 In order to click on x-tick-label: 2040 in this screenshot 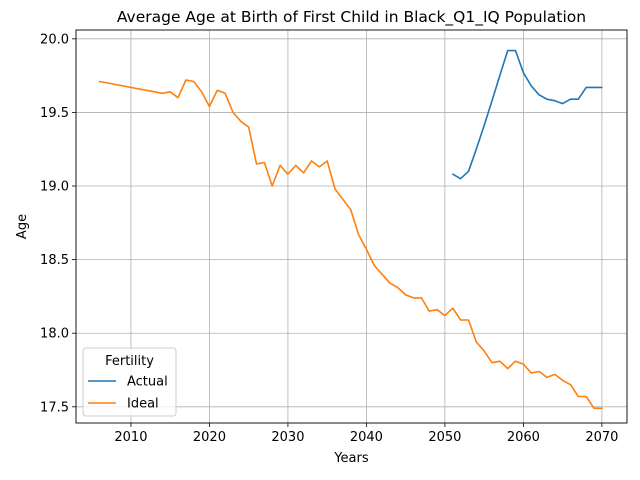, I will do `click(366, 437)`.